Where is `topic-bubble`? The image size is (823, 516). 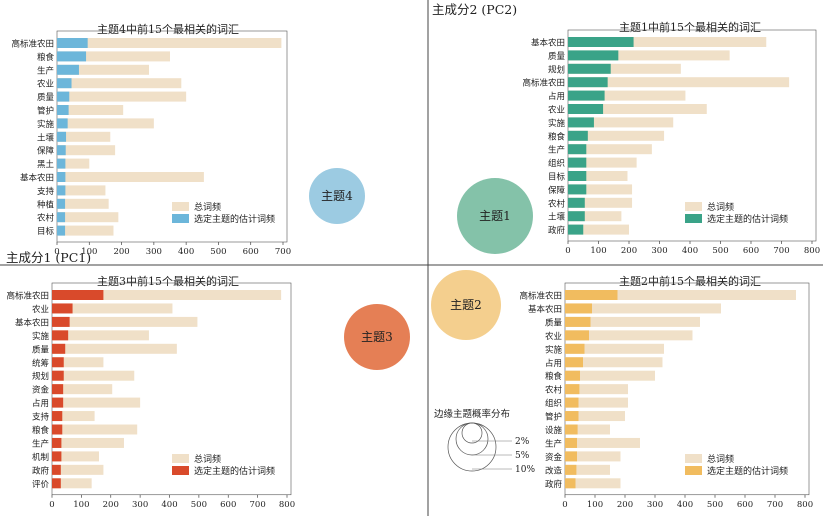 topic-bubble is located at coordinates (495, 216).